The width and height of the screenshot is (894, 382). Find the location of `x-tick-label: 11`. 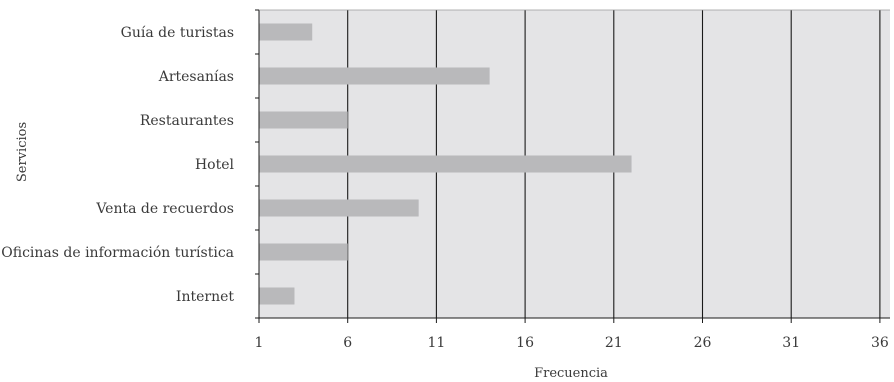

x-tick-label: 11 is located at coordinates (436, 343).